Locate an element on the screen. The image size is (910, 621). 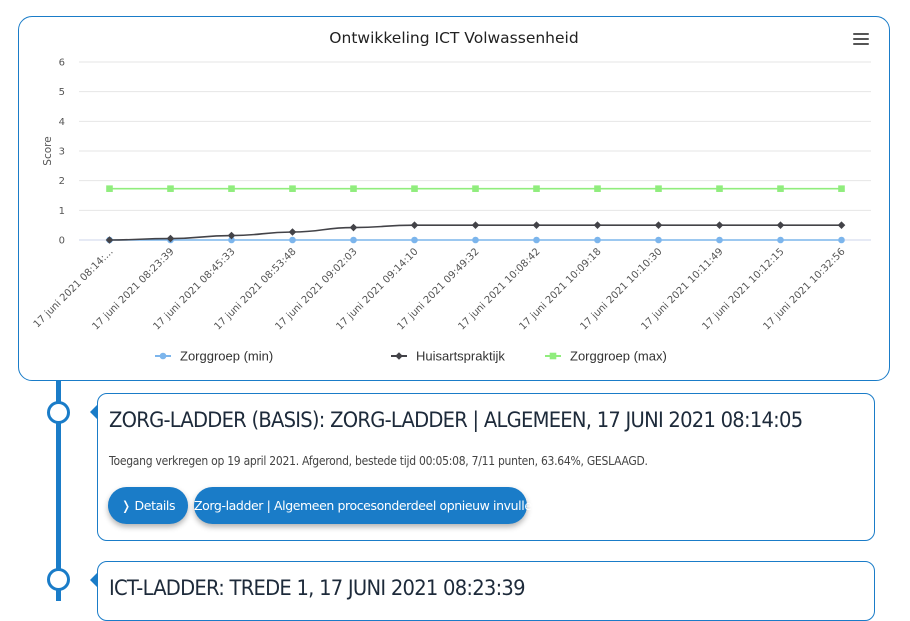
menu-icon is located at coordinates (861, 39).